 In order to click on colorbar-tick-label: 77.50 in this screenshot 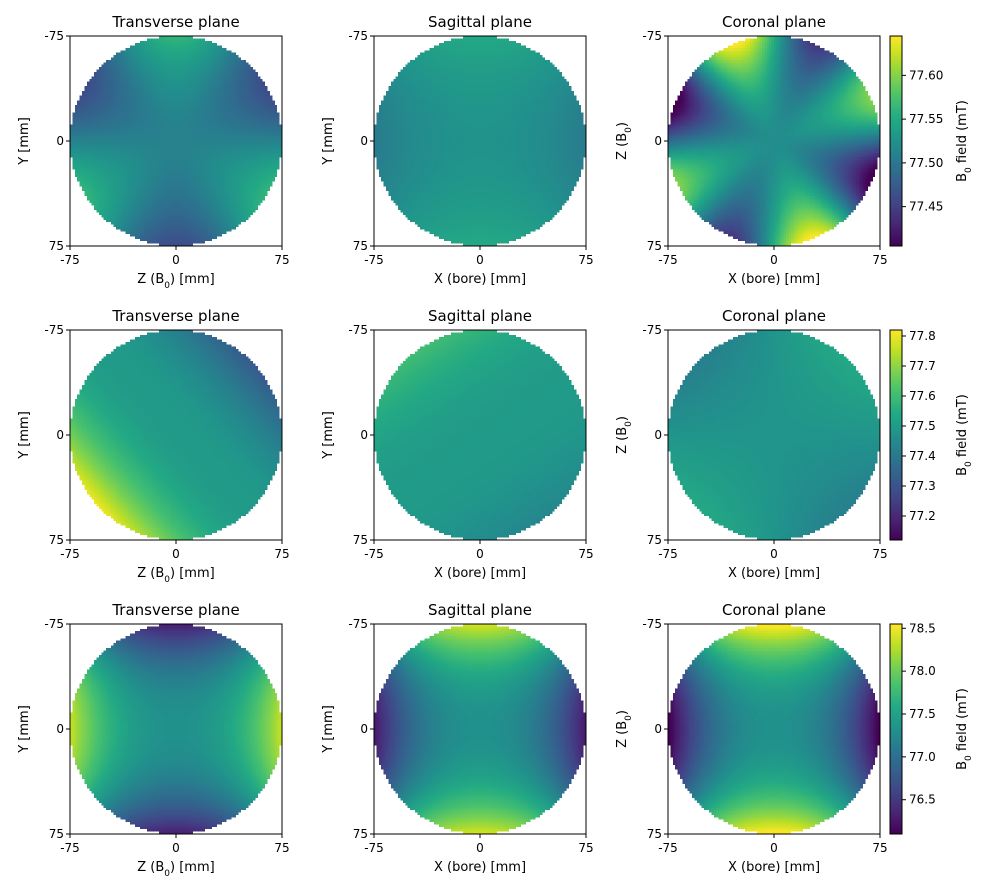, I will do `click(926, 163)`.